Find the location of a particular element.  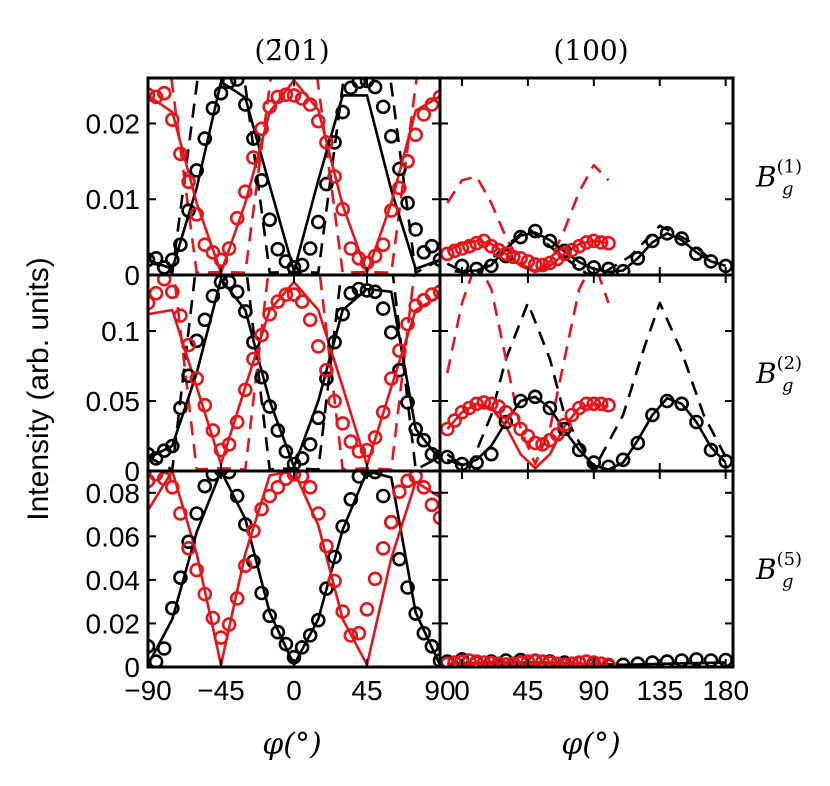

y-tick-label: 0.08 is located at coordinates (113, 493).